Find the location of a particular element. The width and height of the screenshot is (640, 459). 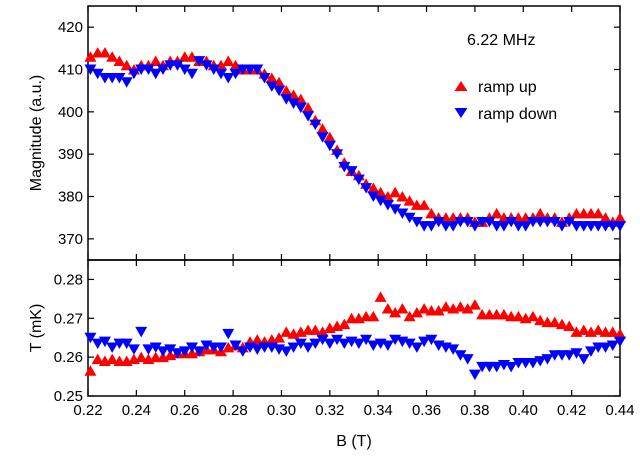

y-tick-label: 380 is located at coordinates (70, 197).